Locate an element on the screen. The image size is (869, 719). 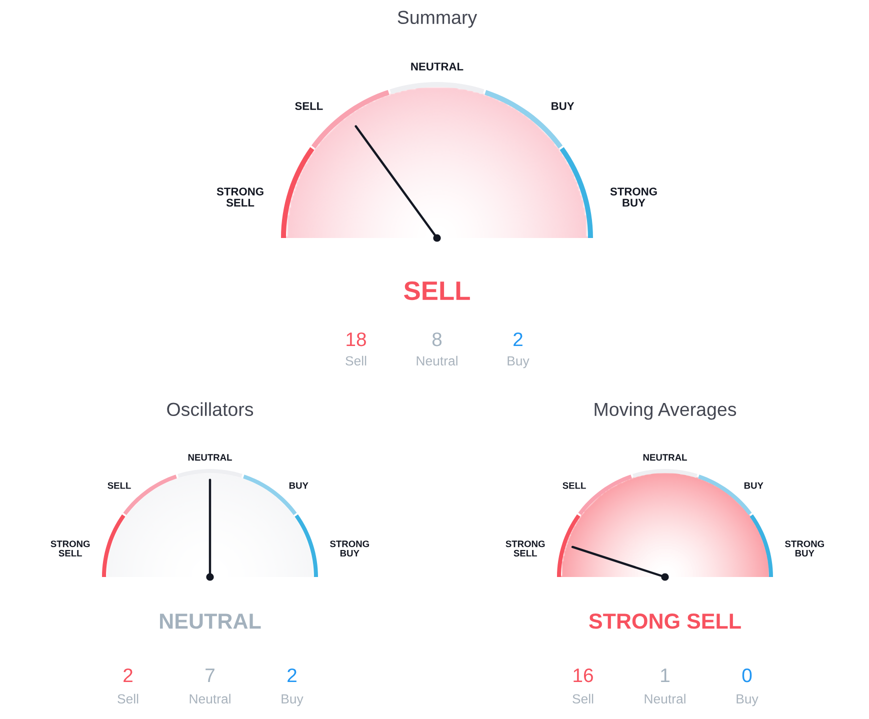
text: 16 is located at coordinates (583, 675).